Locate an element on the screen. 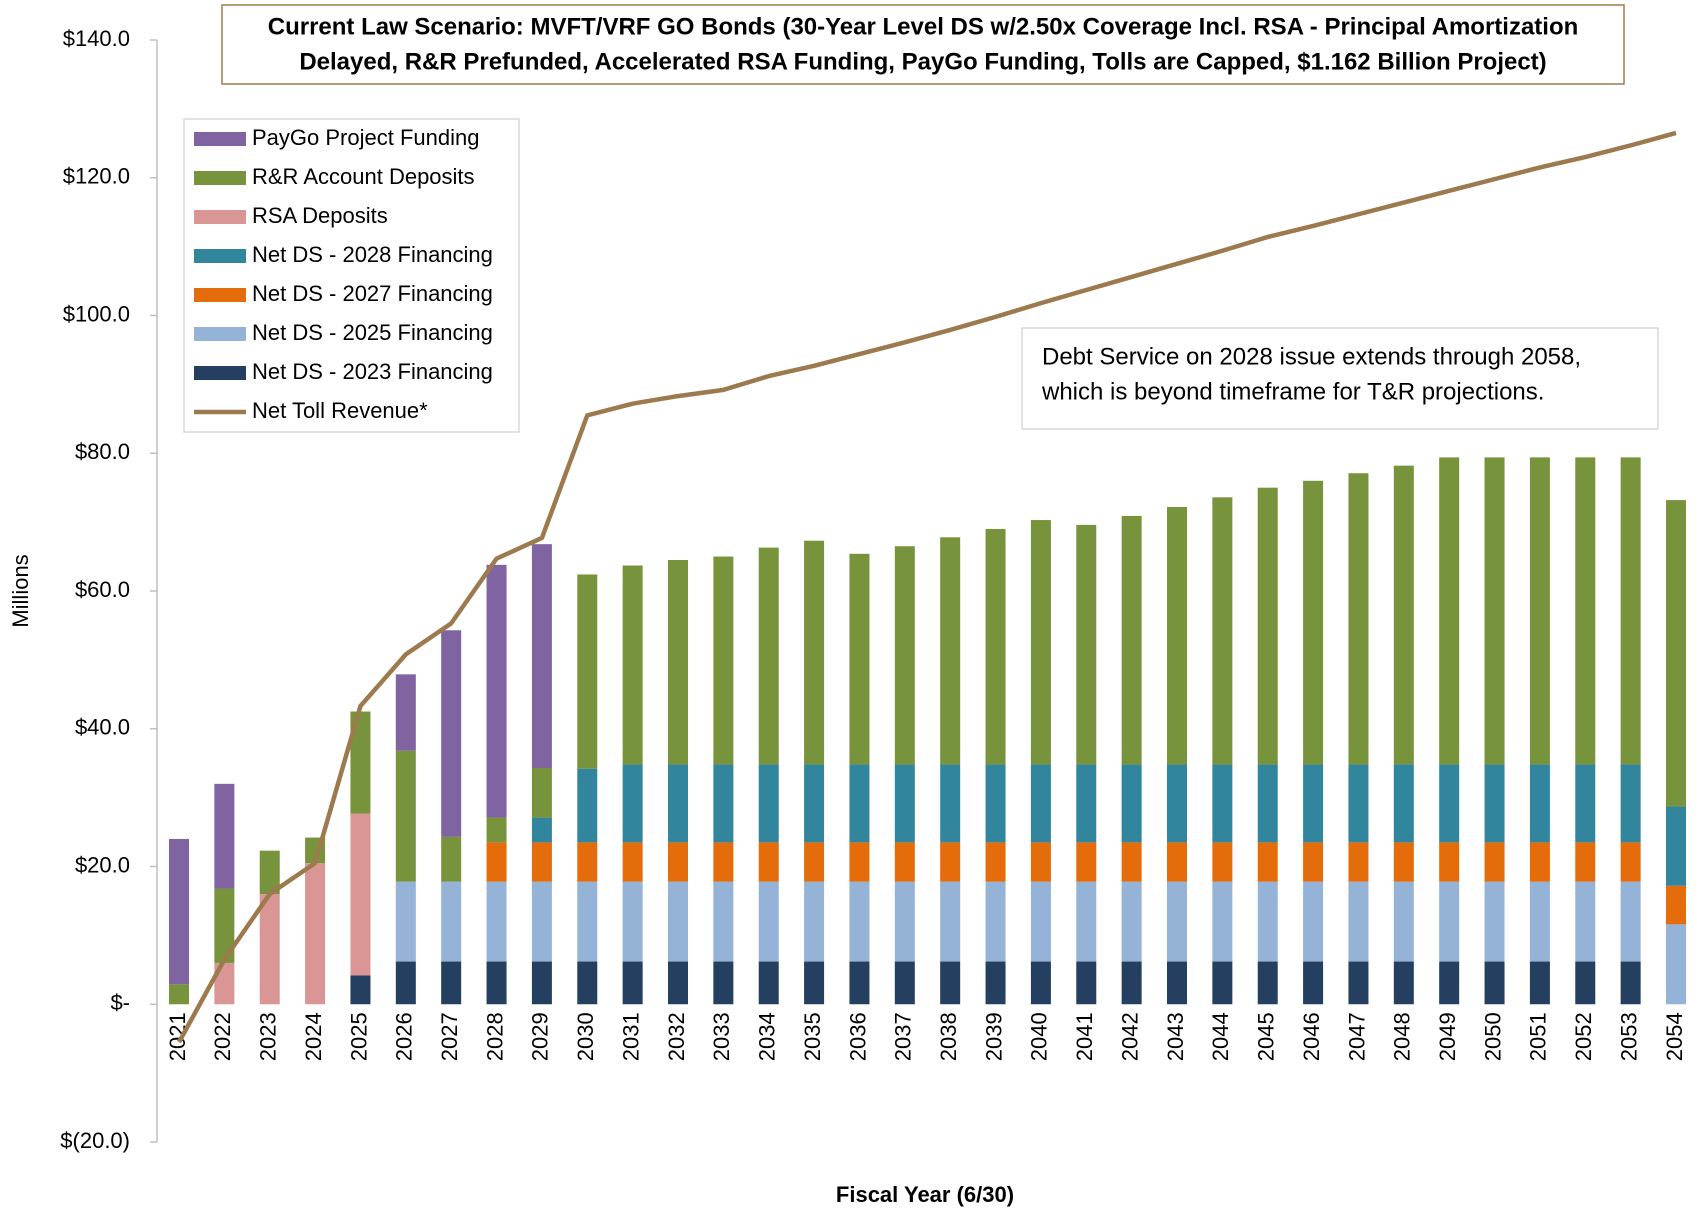 Image resolution: width=1701 pixels, height=1222 pixels. annotation-box is located at coordinates (1340, 378).